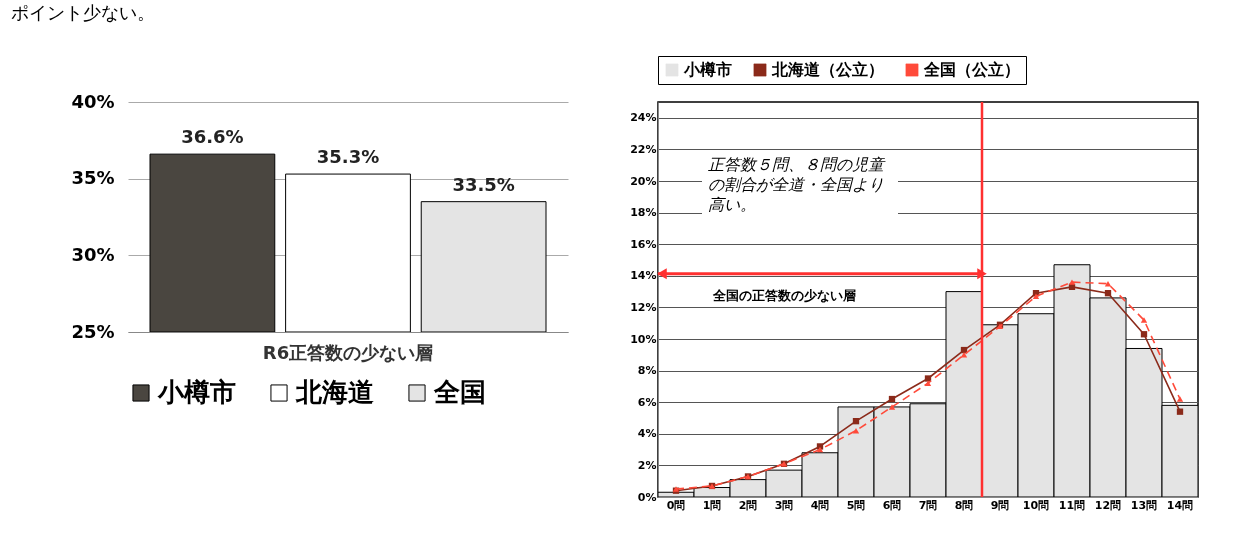  What do you see at coordinates (348, 157) in the screenshot?
I see `data-label: 35.3%` at bounding box center [348, 157].